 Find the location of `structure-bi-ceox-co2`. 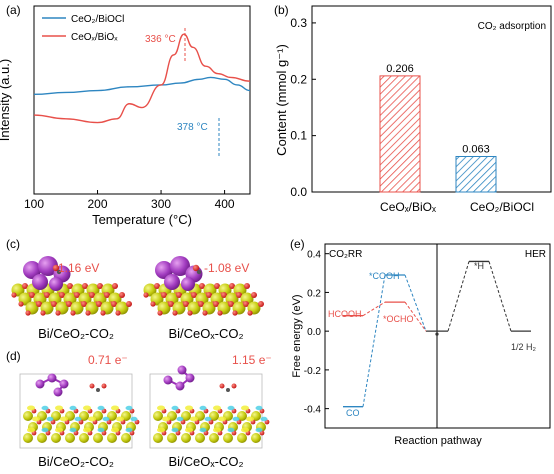

structure-bi-ceox-co2 is located at coordinates (203, 286).